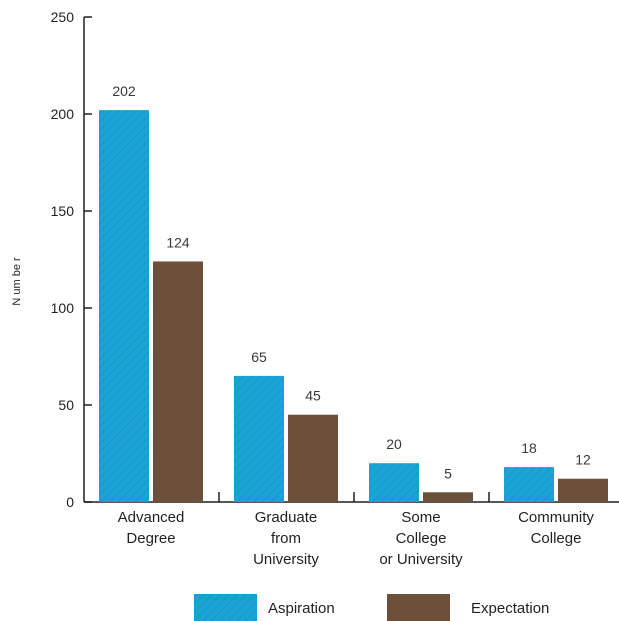 This screenshot has height=621, width=619. What do you see at coordinates (371, 607) in the screenshot?
I see `legend: Aspiration Expectation` at bounding box center [371, 607].